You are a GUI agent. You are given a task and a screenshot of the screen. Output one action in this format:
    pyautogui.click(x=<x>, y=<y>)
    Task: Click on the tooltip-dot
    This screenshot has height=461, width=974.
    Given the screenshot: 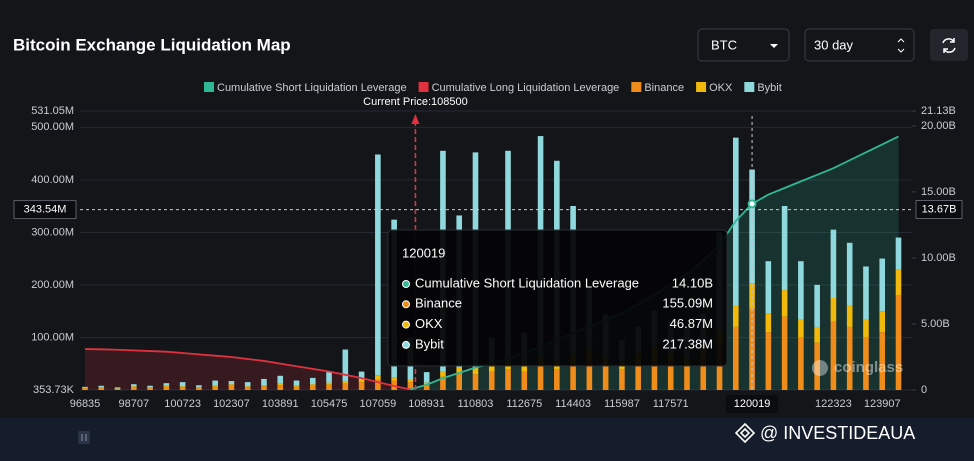 What is the action you would take?
    pyautogui.click(x=406, y=304)
    